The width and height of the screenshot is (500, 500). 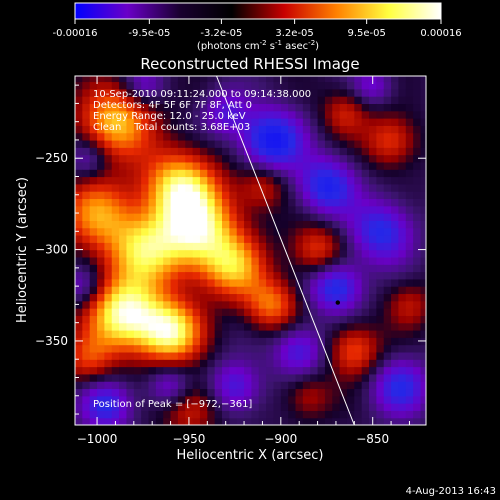 I want to click on colorbar-tick-label: 3.2e-05, so click(x=294, y=33).